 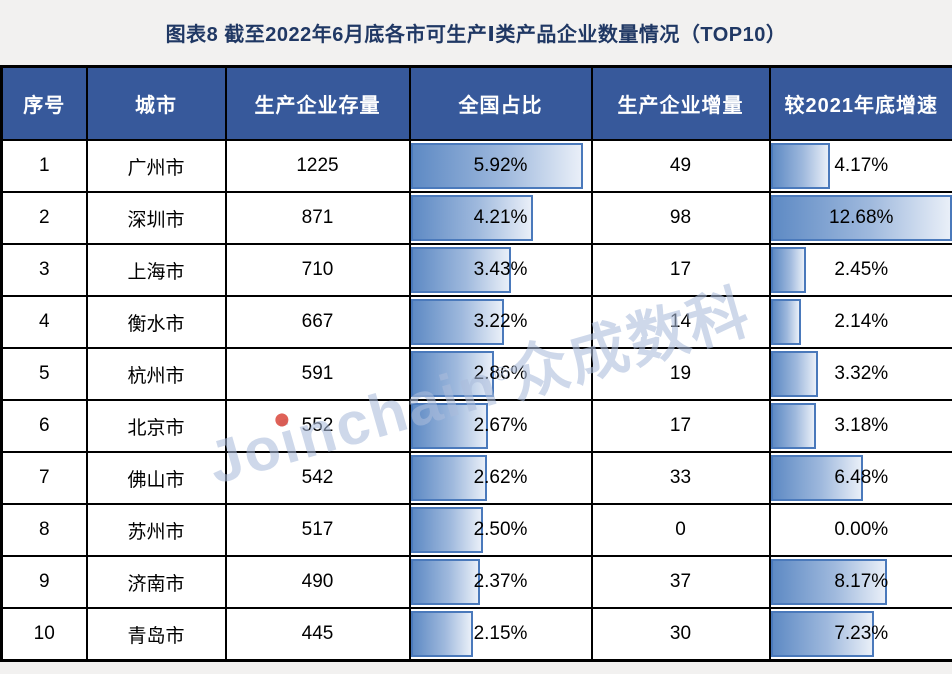 I want to click on header-increase: 生产企业增量, so click(x=680, y=103).